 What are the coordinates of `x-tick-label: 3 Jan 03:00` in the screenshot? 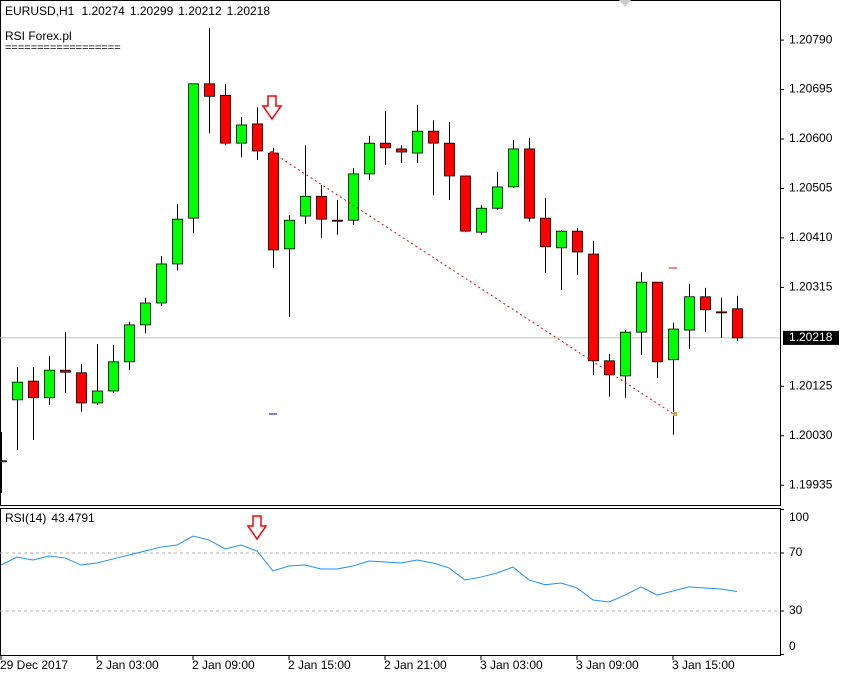 It's located at (511, 665).